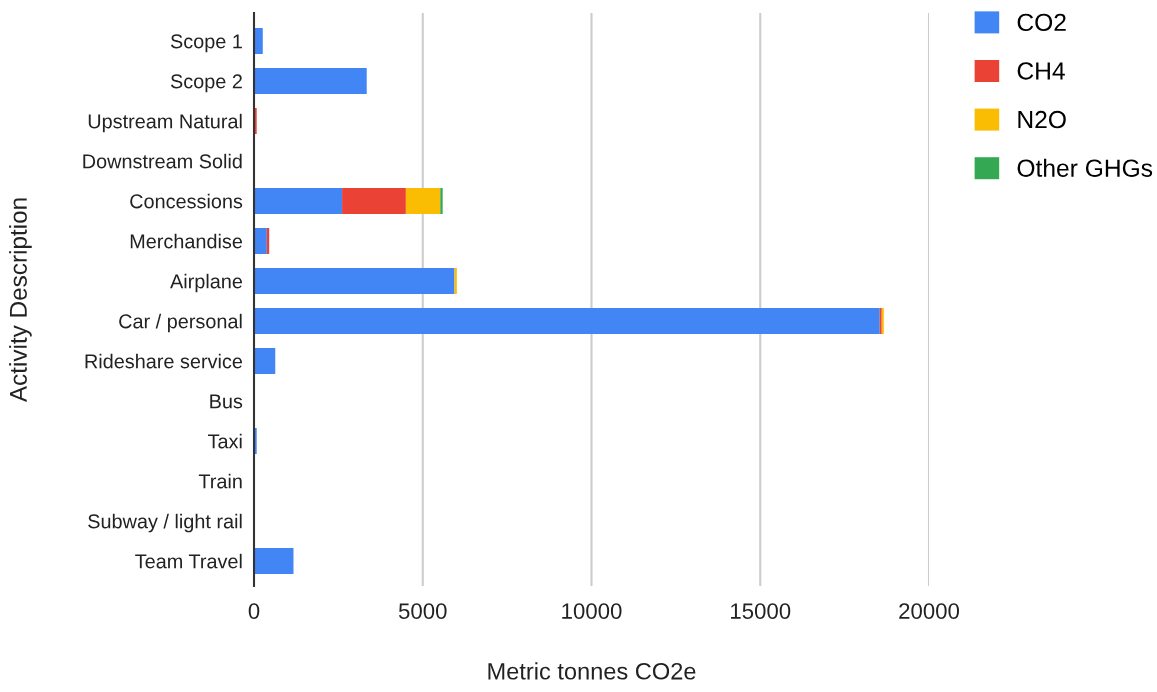 Image resolution: width=1157 pixels, height=692 pixels. I want to click on x-tick-label: 5000, so click(422, 611).